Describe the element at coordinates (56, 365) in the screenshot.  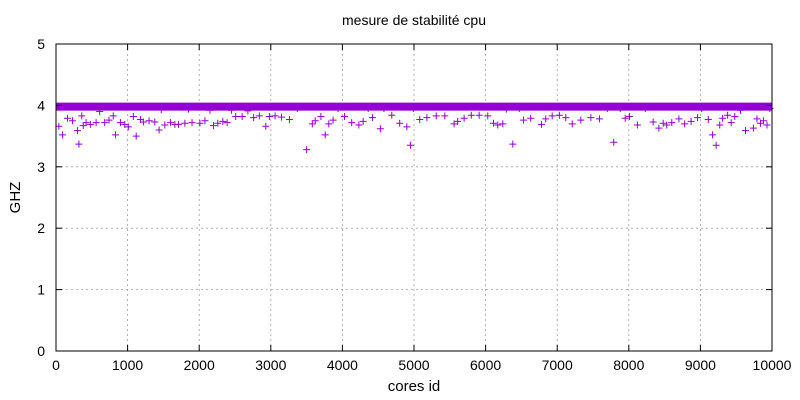
I see `x-tick-label: 0` at that location.